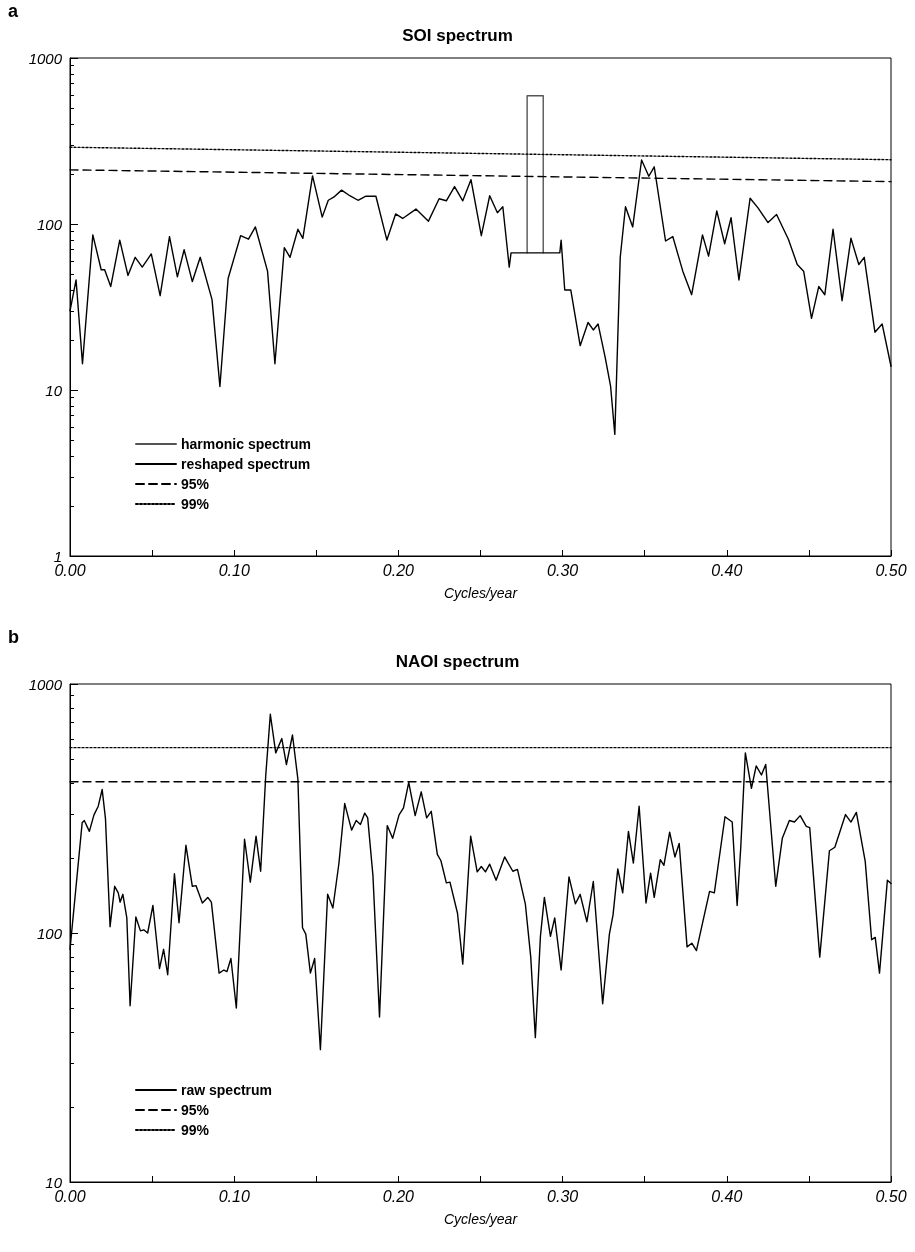 The image size is (915, 1252). I want to click on text: b, so click(13, 637).